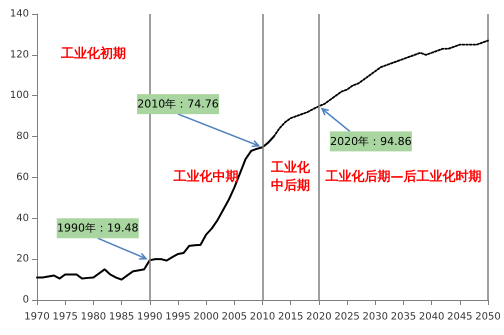  Describe the element at coordinates (19, 96) in the screenshot. I see `y-tick-label: 100` at that location.